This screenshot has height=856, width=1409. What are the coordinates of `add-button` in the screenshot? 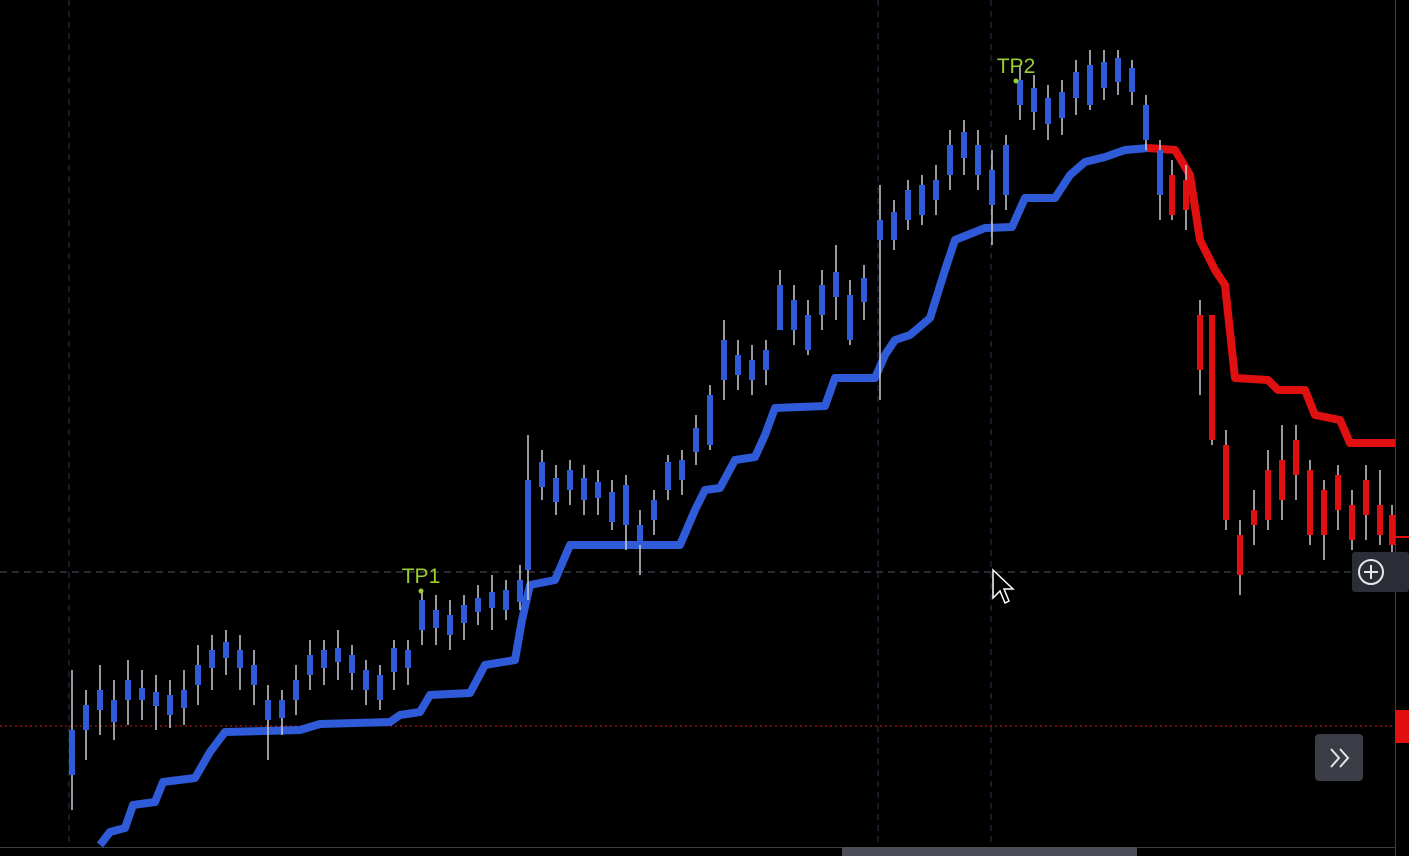 It's located at (1380, 572).